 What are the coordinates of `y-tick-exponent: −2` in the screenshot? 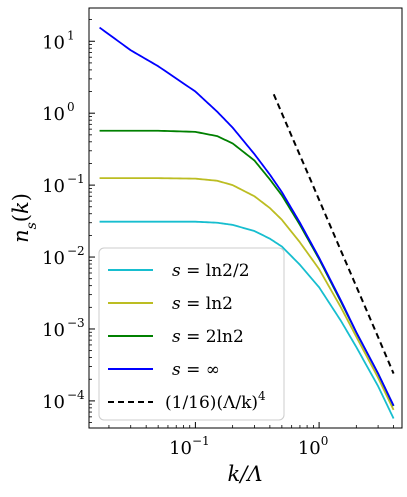 It's located at (76, 251).